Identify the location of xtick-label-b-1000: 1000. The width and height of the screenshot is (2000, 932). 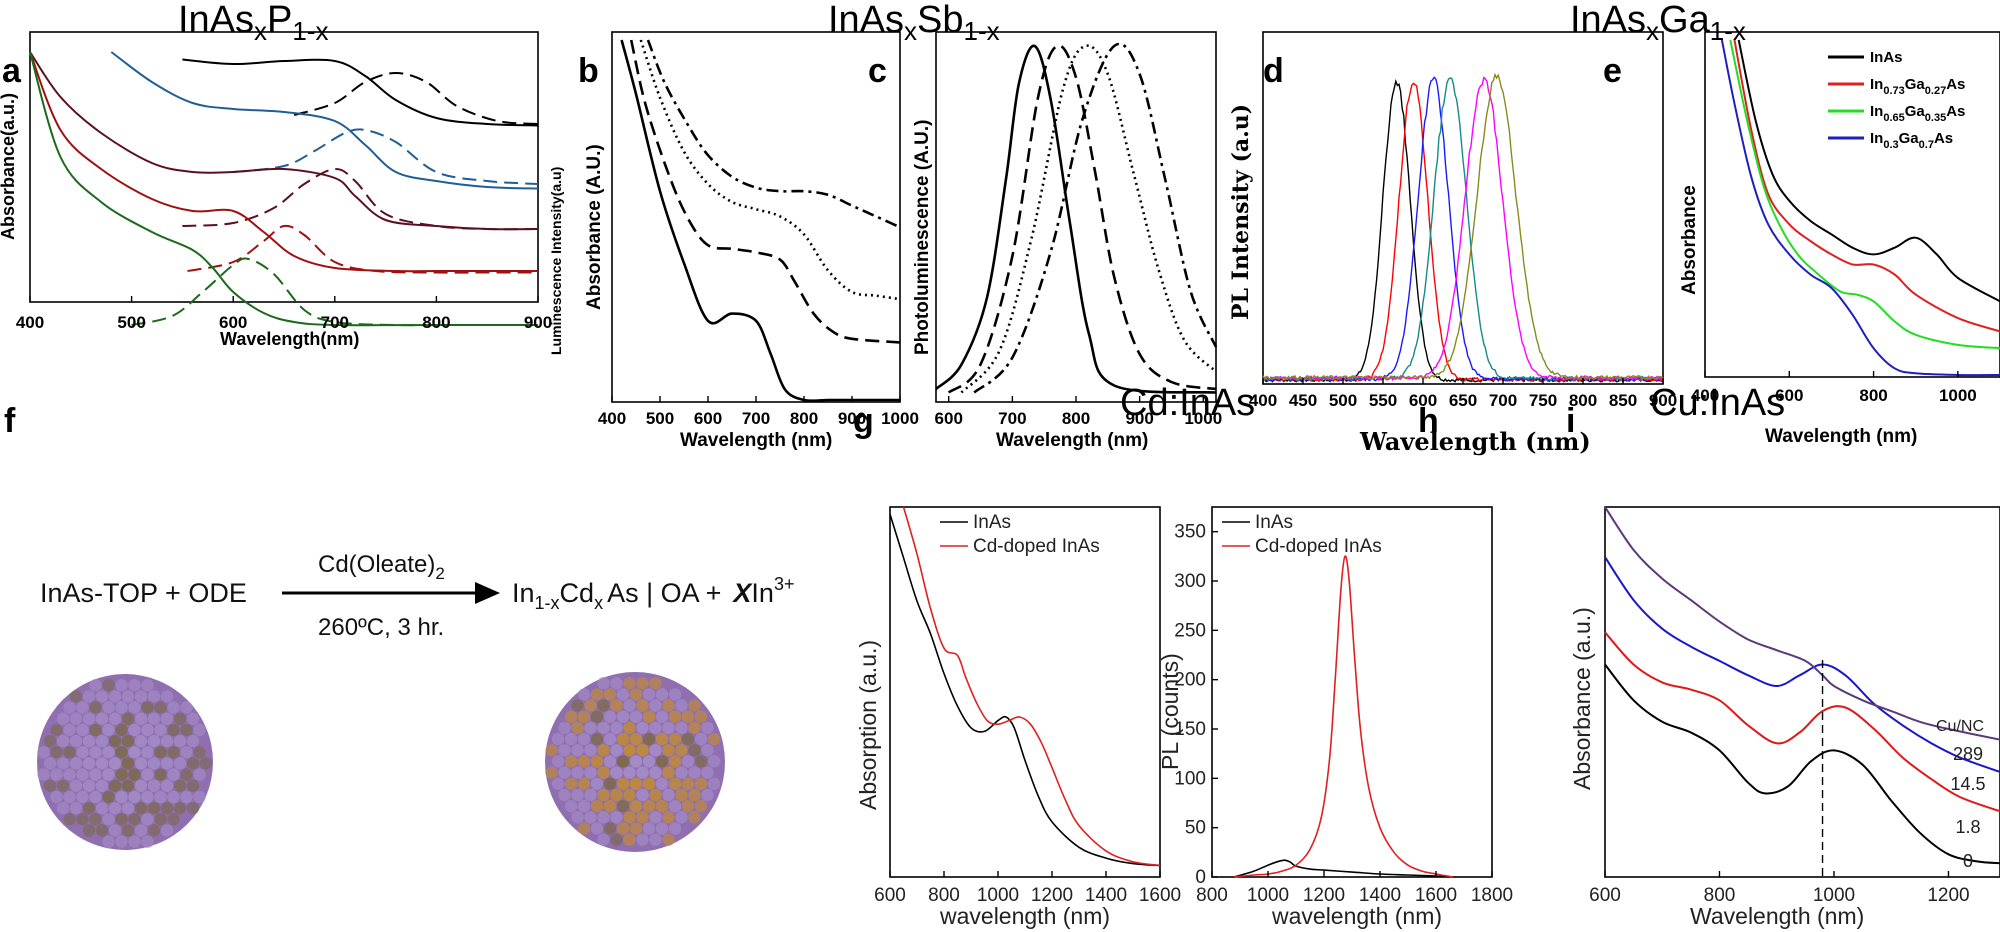
(900, 418).